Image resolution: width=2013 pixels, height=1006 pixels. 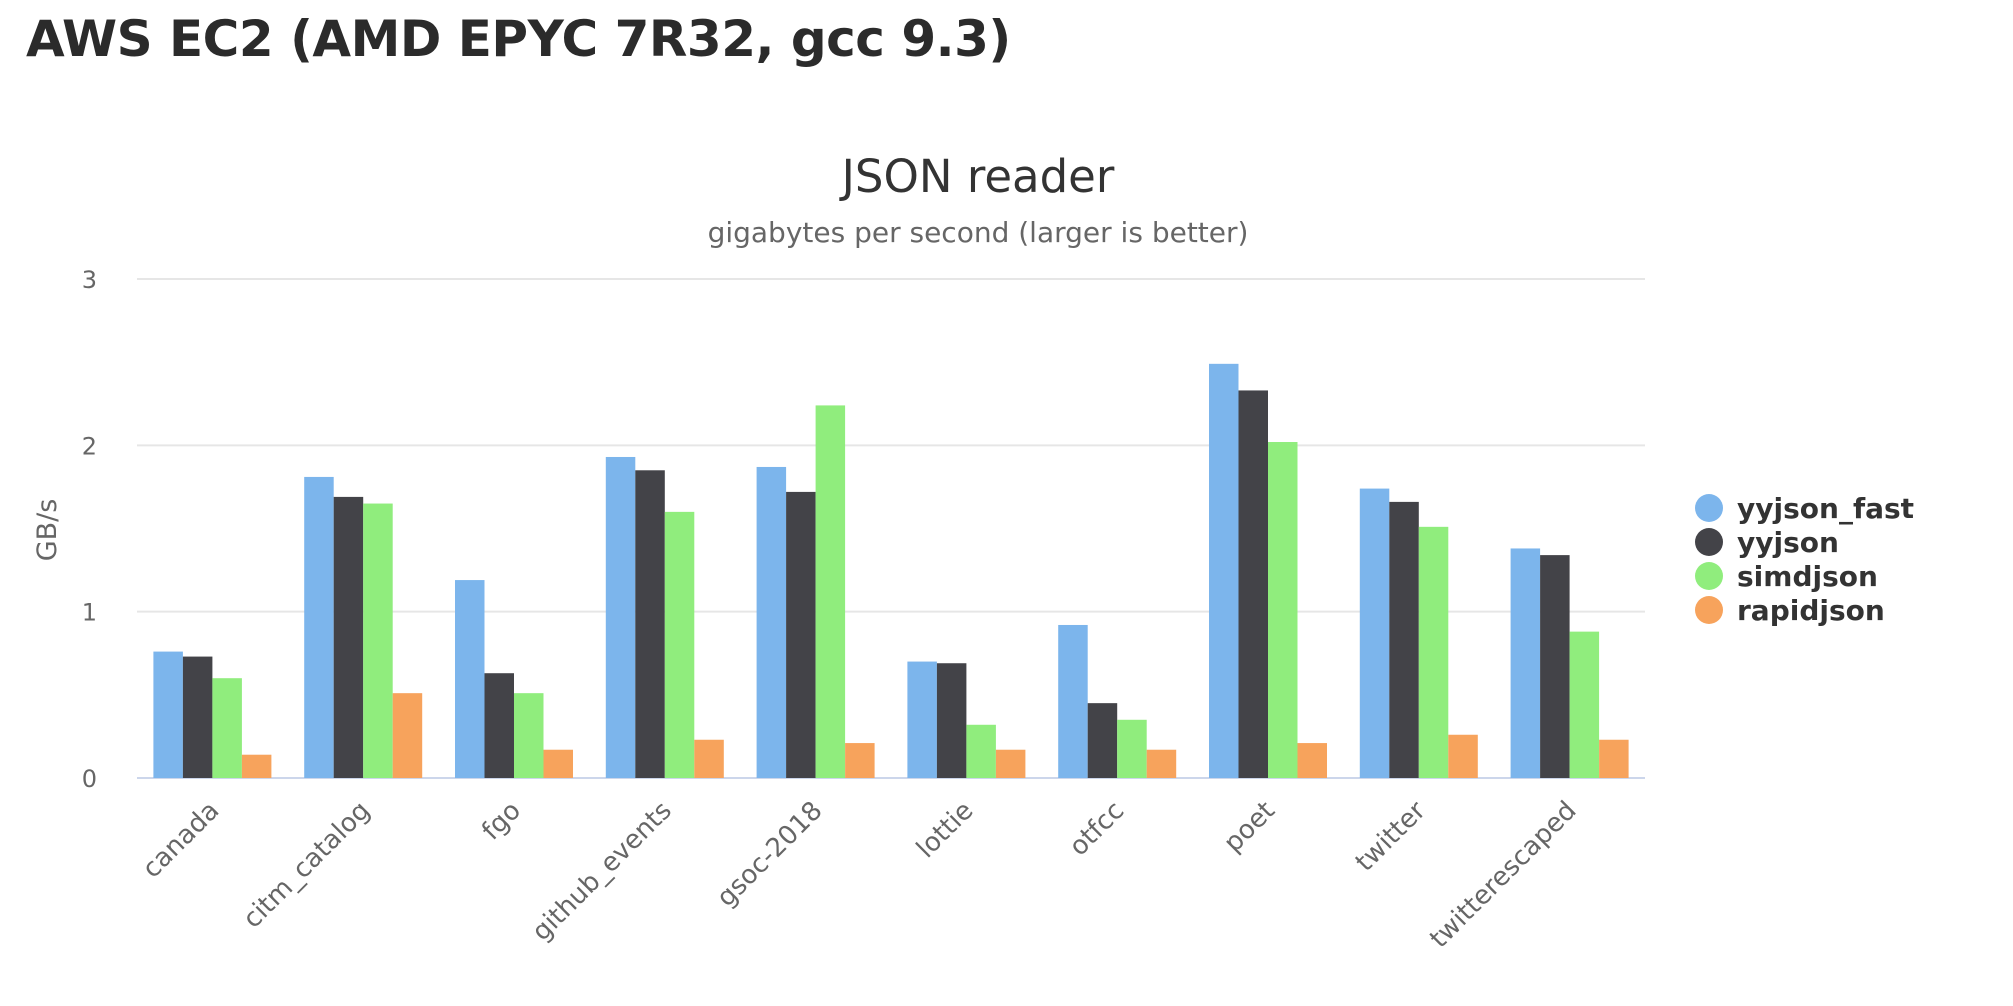 I want to click on legend-label: rapidjson, so click(x=1811, y=610).